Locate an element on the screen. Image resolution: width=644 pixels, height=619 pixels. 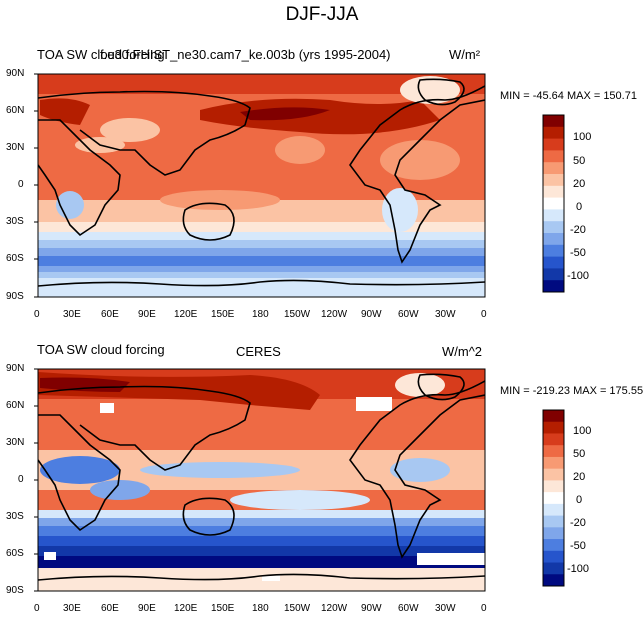
axis-tick-marks is located at coordinates (36, 332).